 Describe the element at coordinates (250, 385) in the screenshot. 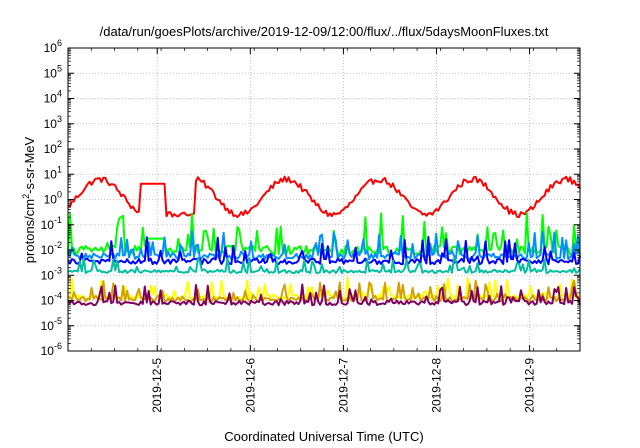

I see `x-tick-label: 2019-12-6` at that location.